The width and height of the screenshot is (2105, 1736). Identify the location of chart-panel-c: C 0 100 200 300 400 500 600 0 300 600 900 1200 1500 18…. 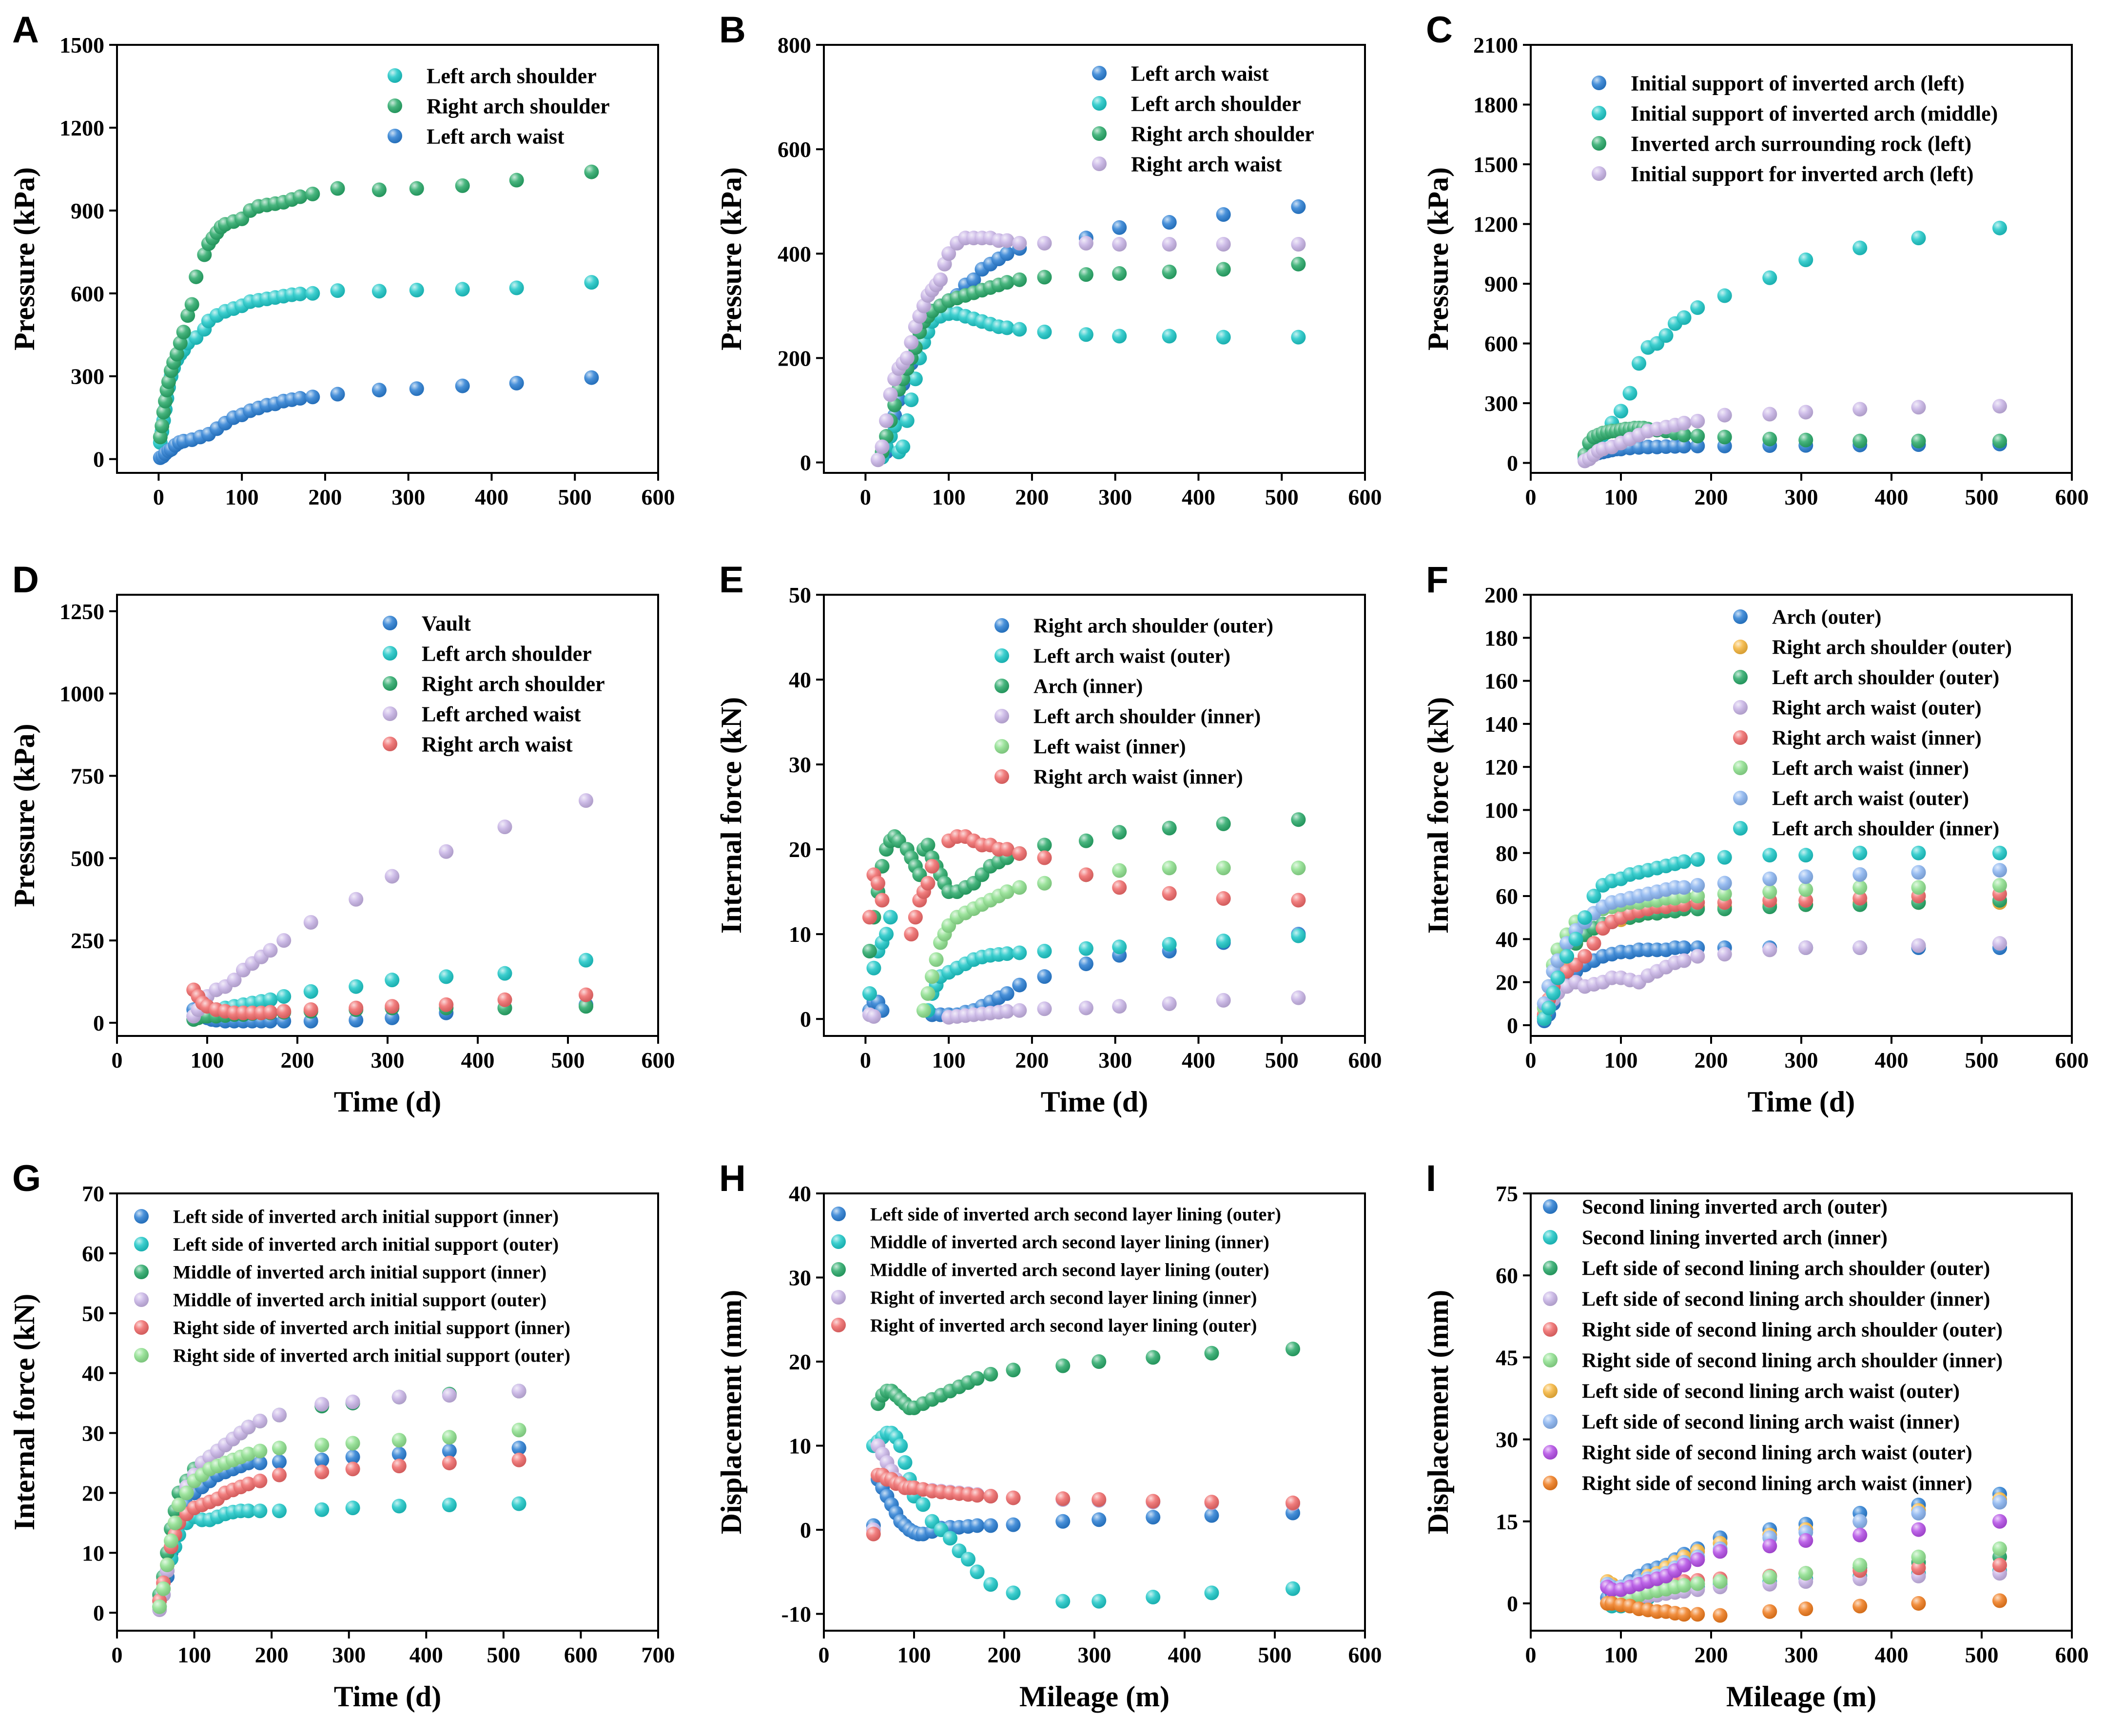
(1755, 259).